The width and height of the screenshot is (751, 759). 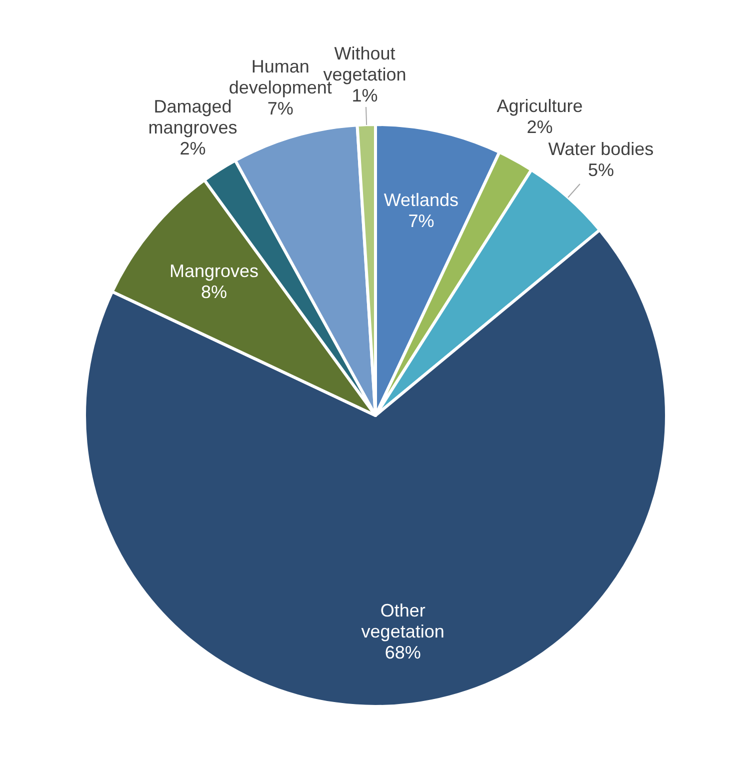 I want to click on slice-label: Damaged mangroves, so click(x=192, y=117).